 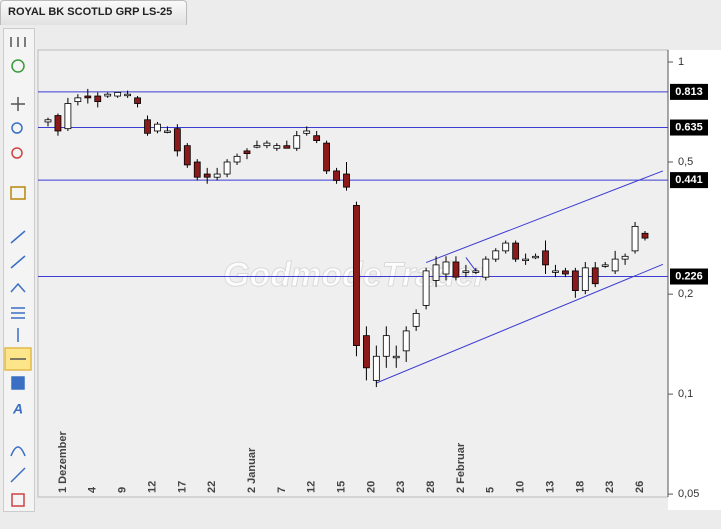 I want to click on tab, so click(x=93, y=12).